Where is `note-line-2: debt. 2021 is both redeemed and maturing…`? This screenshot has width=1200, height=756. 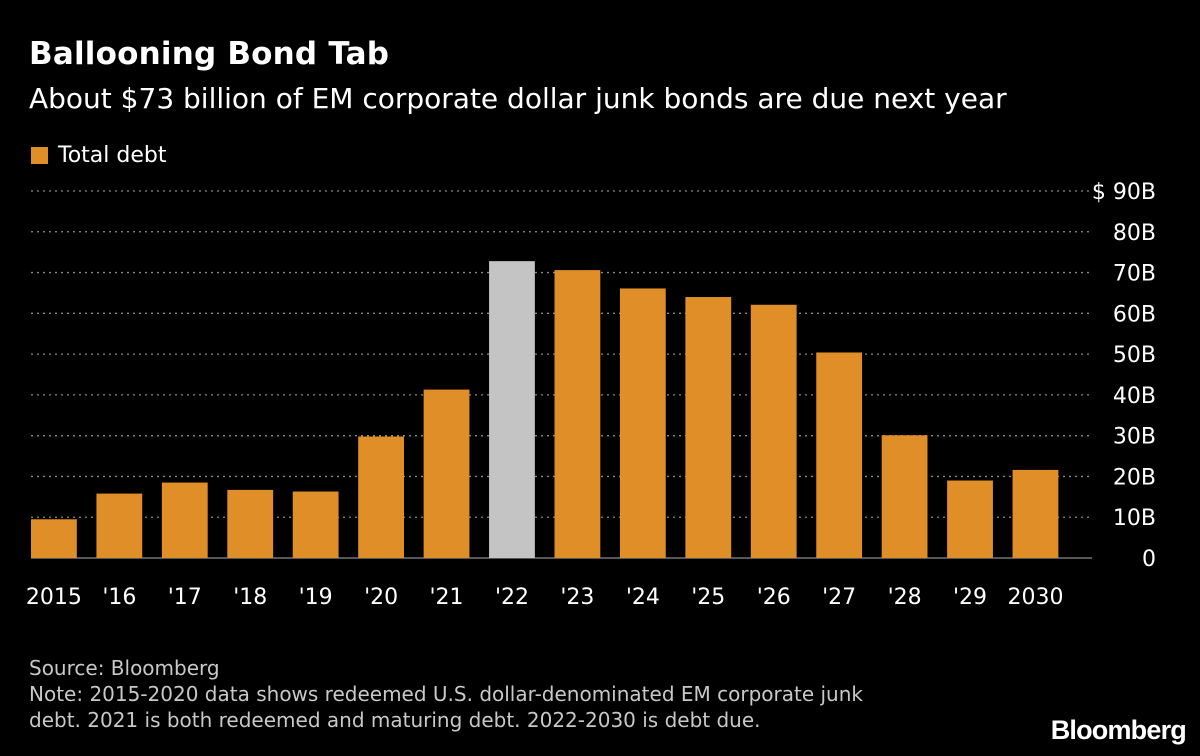 note-line-2: debt. 2021 is both redeemed and maturing… is located at coordinates (395, 720).